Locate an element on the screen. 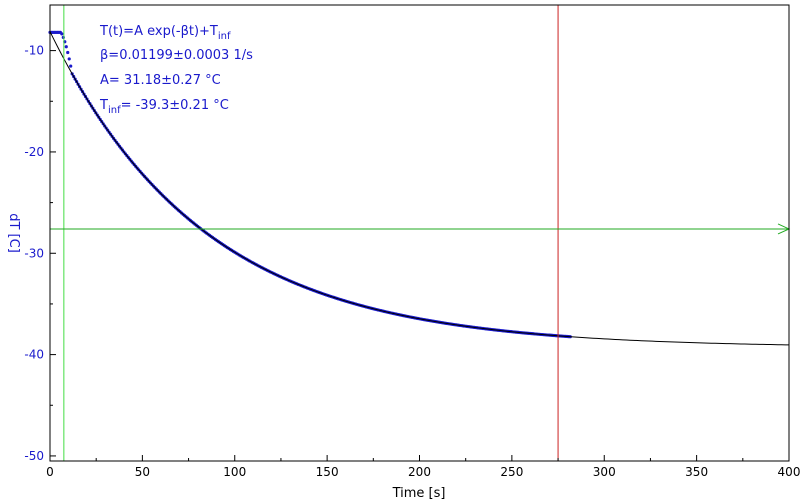 The image size is (800, 504). y-tick-label-0: -10 is located at coordinates (34, 51).